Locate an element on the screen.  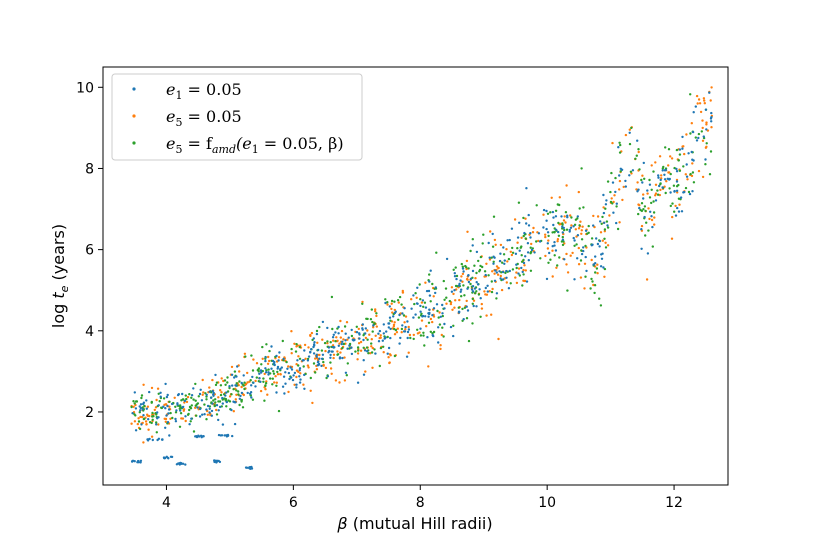
legend-marker is located at coordinates (134, 116).